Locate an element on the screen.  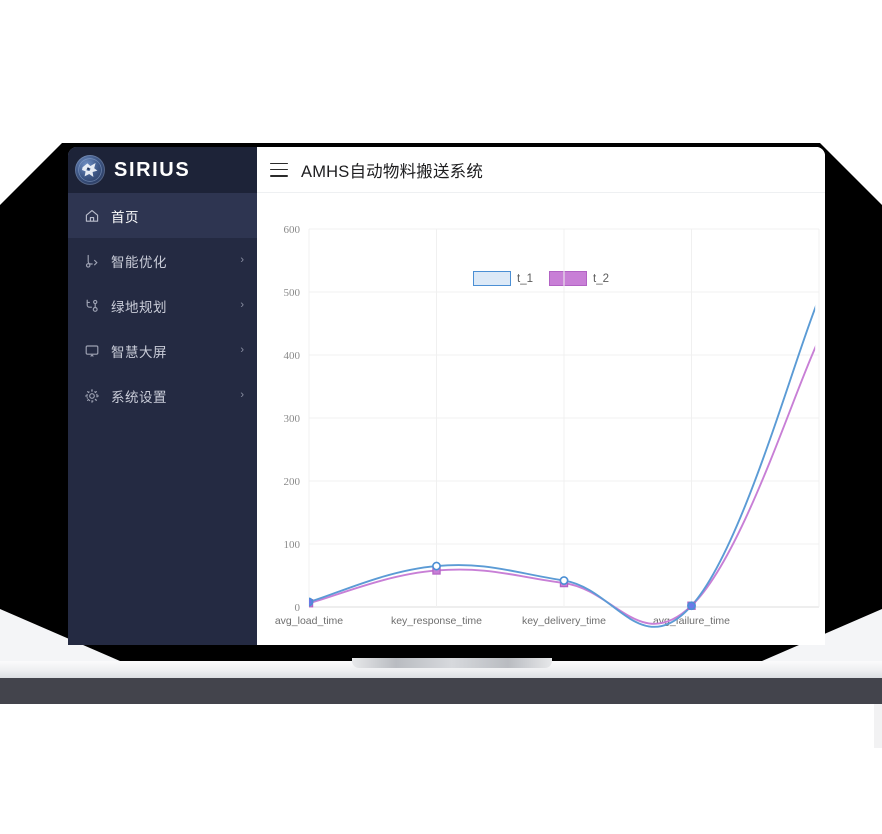
bezel-corner-top-left is located at coordinates (31, 174).